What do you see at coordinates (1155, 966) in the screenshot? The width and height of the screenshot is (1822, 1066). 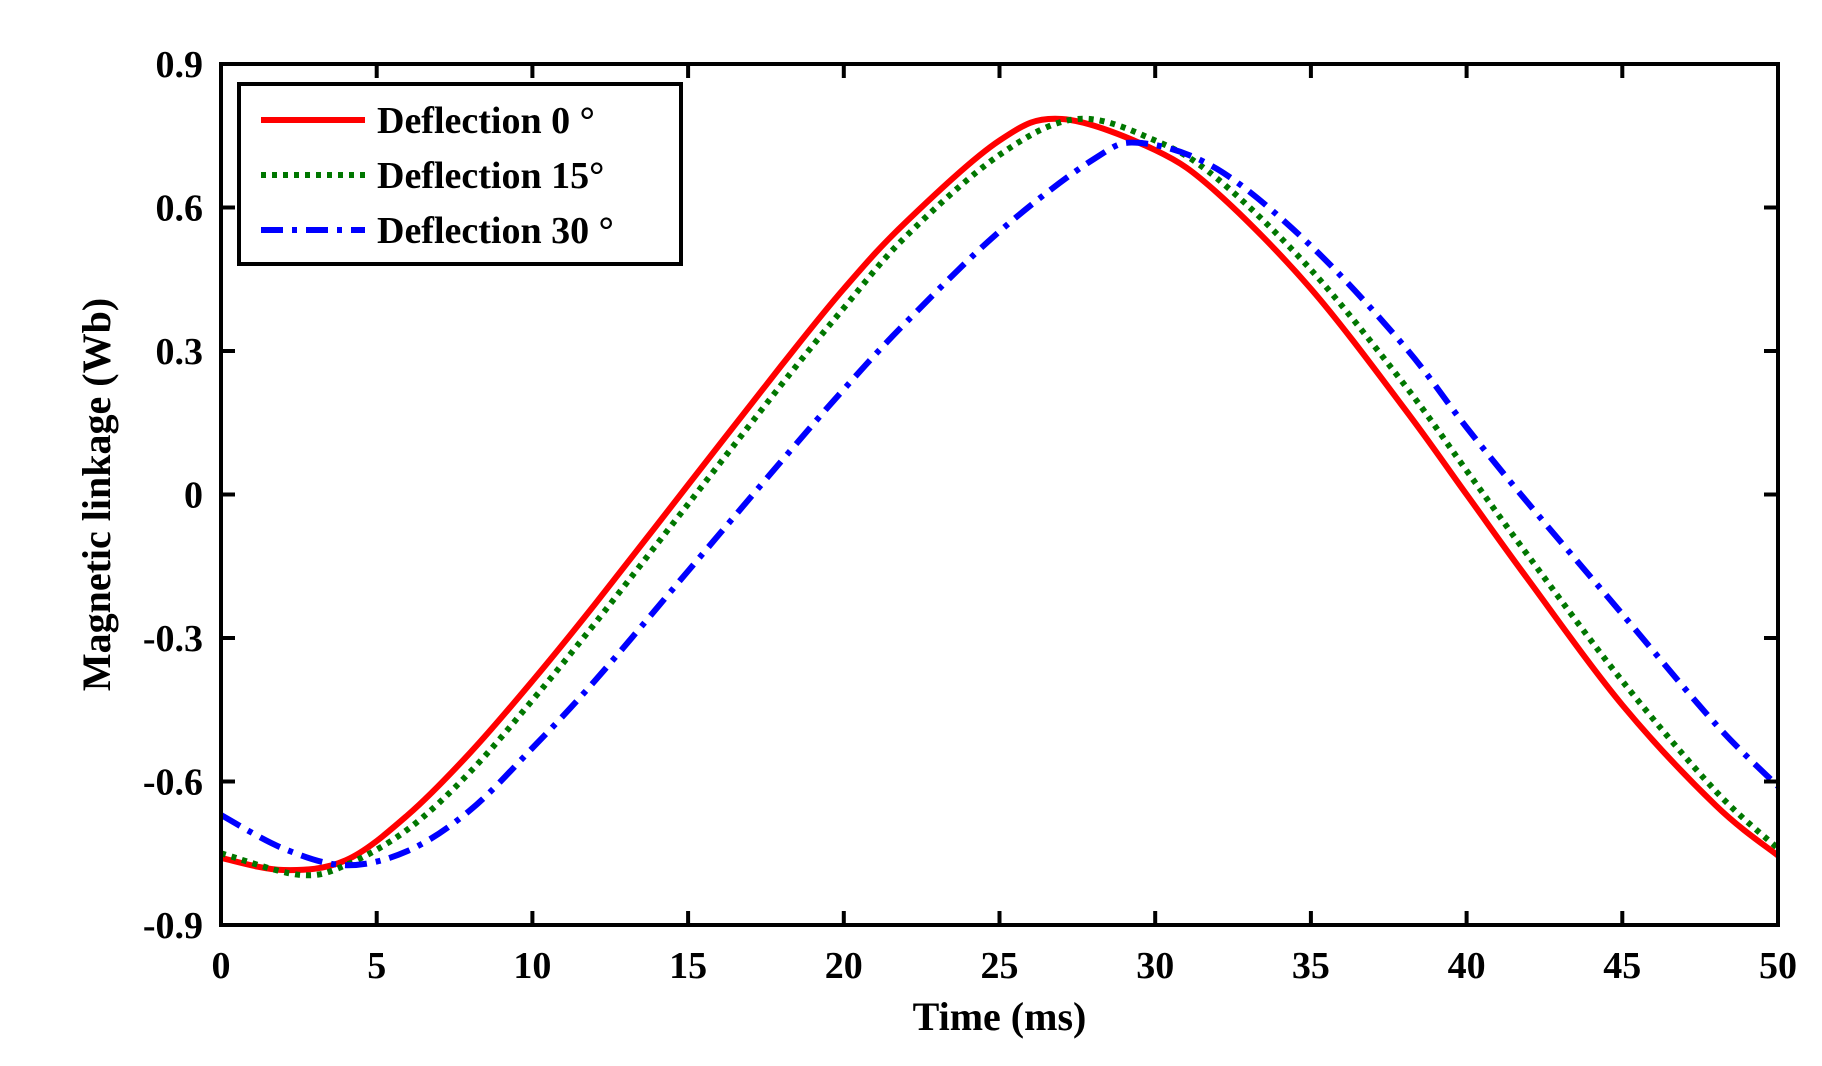 I see `x-tick-label: 30` at bounding box center [1155, 966].